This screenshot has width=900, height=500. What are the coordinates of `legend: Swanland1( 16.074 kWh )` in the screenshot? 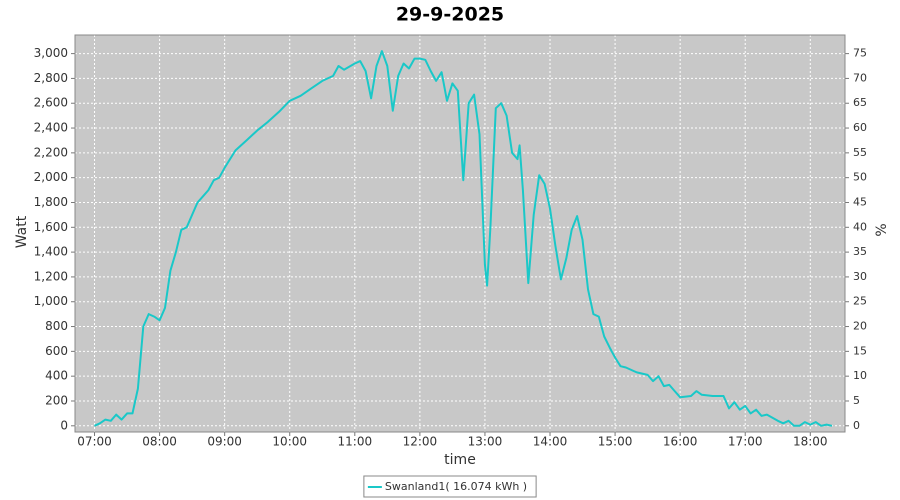 It's located at (450, 486).